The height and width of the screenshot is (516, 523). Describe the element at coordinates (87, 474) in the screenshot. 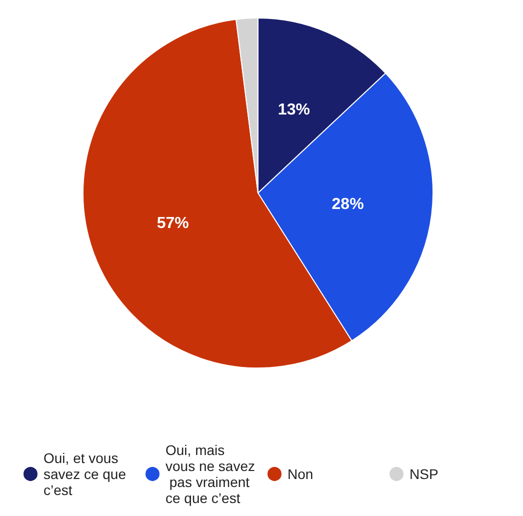

I see `legend-label: Oui, et vous savez ce que c’est` at that location.